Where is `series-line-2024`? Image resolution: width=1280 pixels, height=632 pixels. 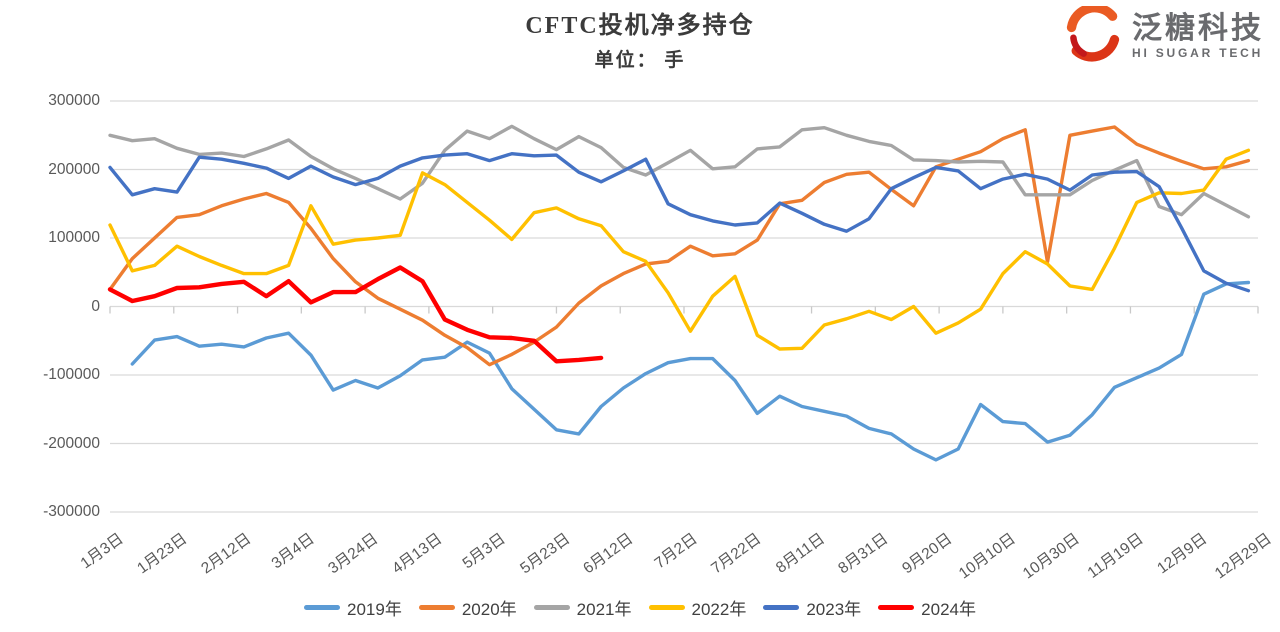 series-line-2024 is located at coordinates (355, 314).